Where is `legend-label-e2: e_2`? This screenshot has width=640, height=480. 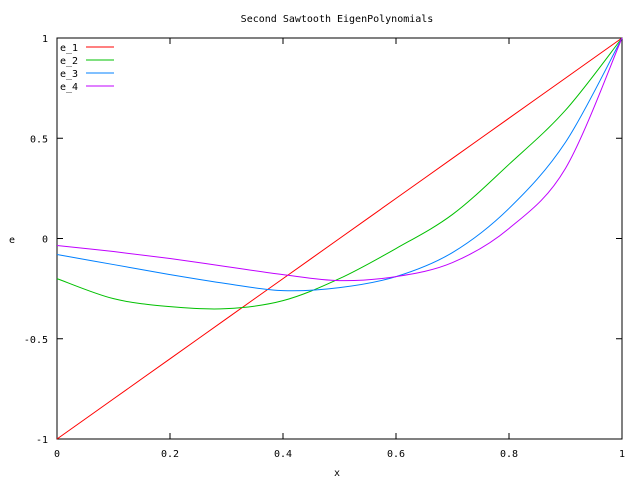
legend-label-e2: e_2 is located at coordinates (69, 61).